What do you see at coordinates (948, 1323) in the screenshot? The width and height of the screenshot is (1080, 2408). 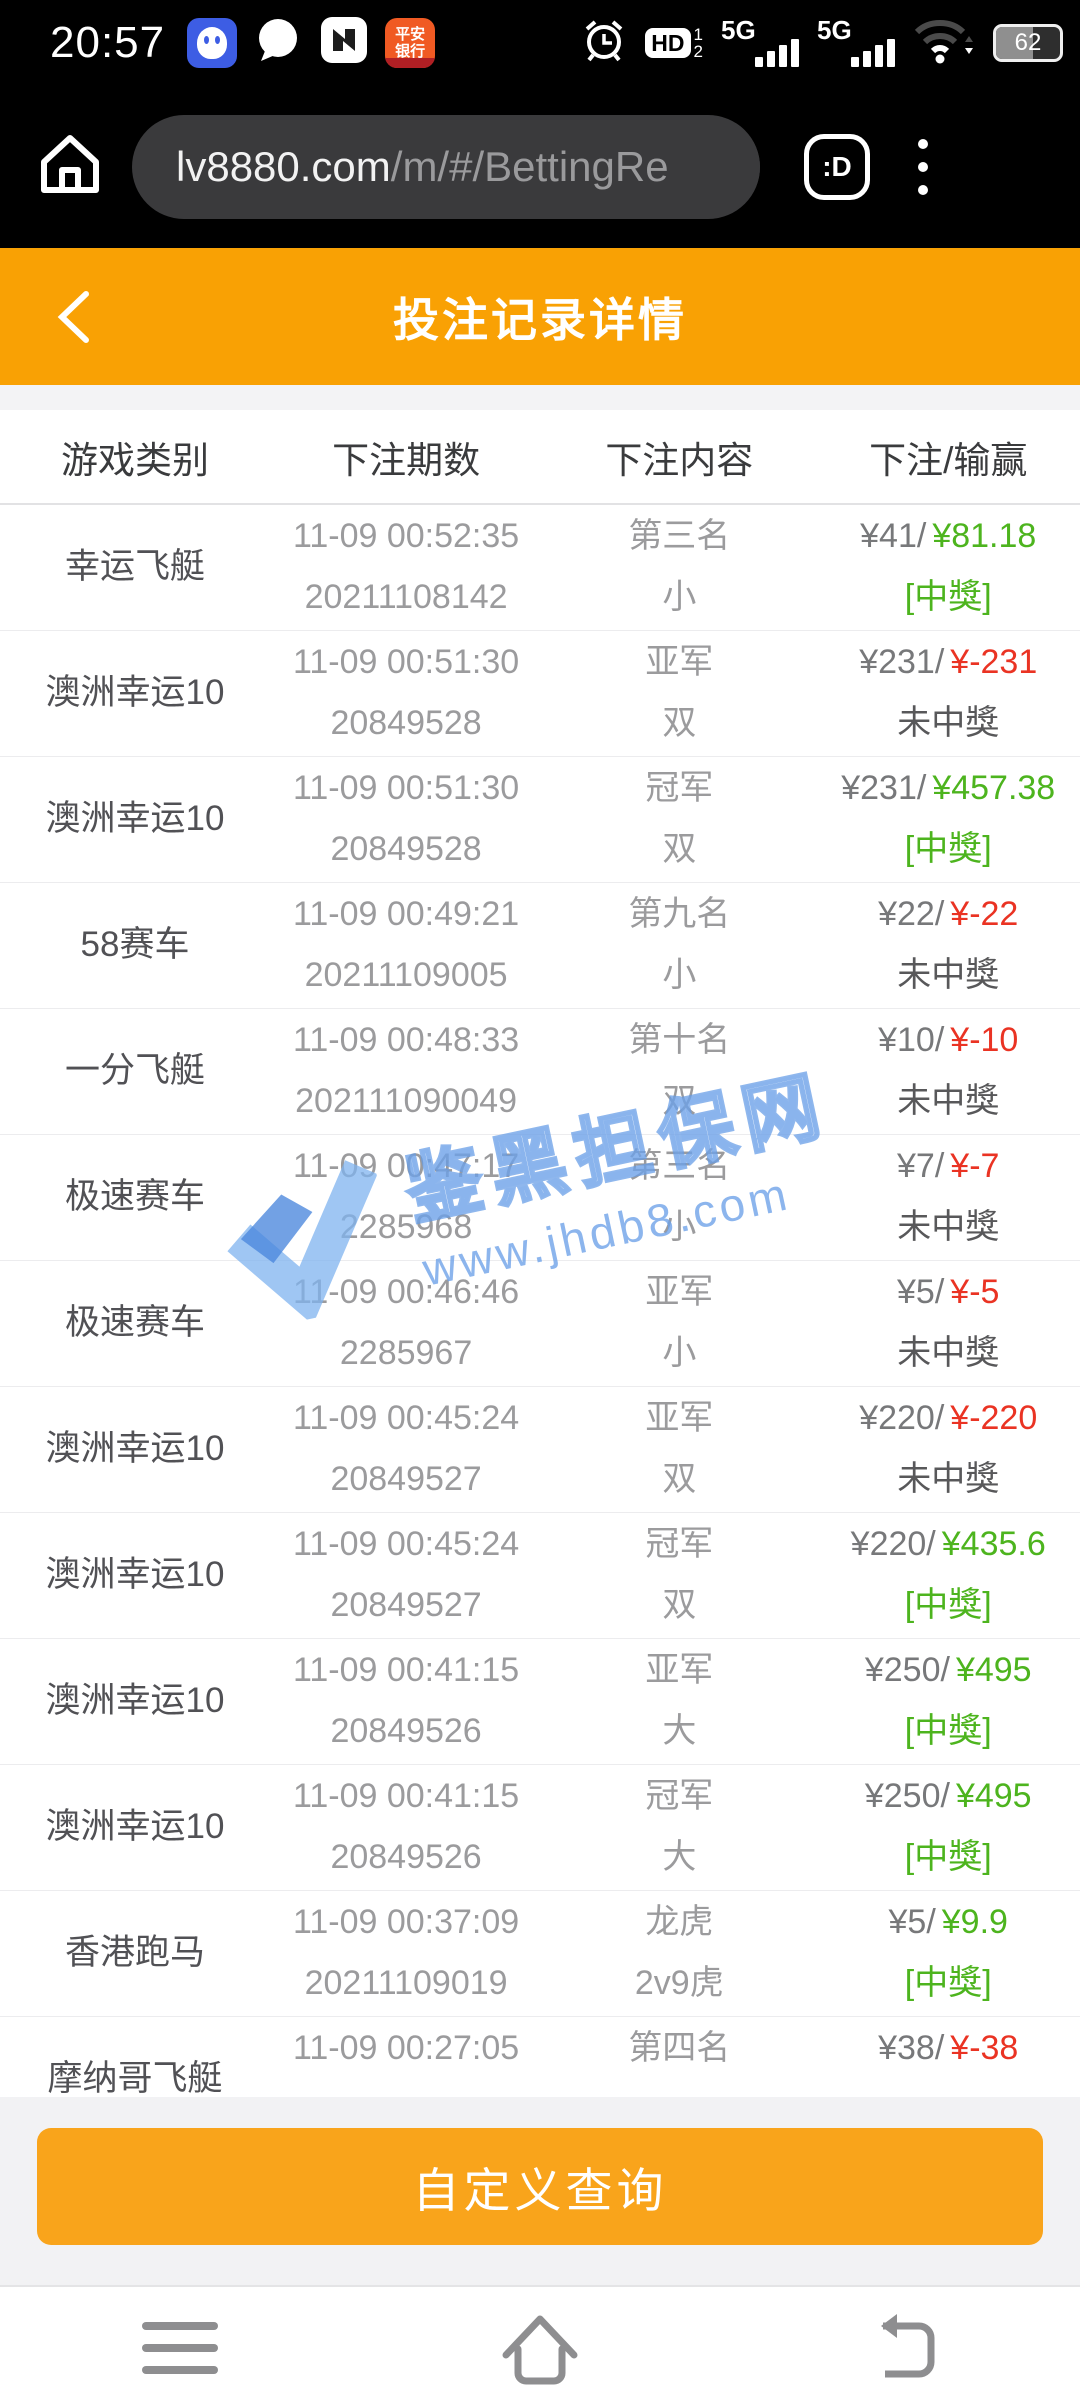 I see `amount-cell: ¥5/¥-5 未中獎` at bounding box center [948, 1323].